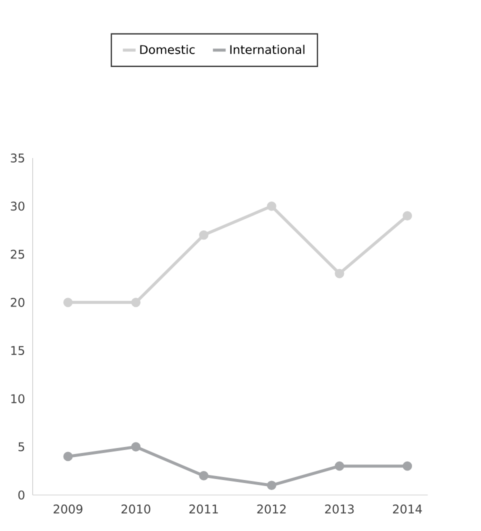  I want to click on x-tick-label: 2010, so click(136, 509).